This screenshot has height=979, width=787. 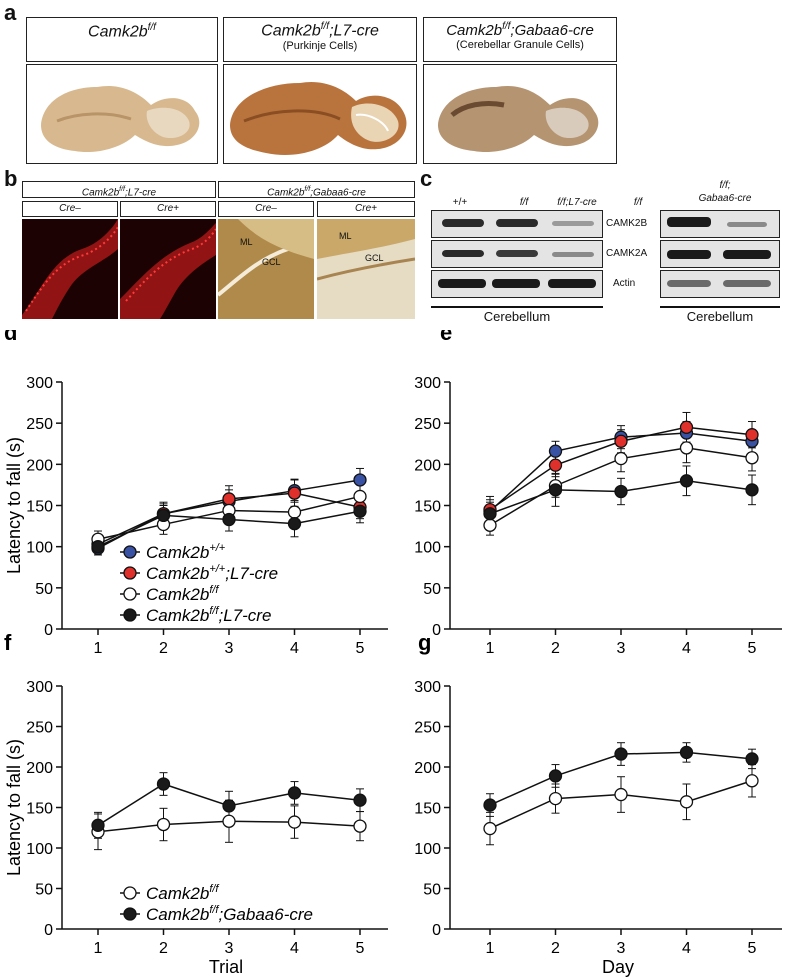 I want to click on tissue-line-right, so click(x=720, y=307).